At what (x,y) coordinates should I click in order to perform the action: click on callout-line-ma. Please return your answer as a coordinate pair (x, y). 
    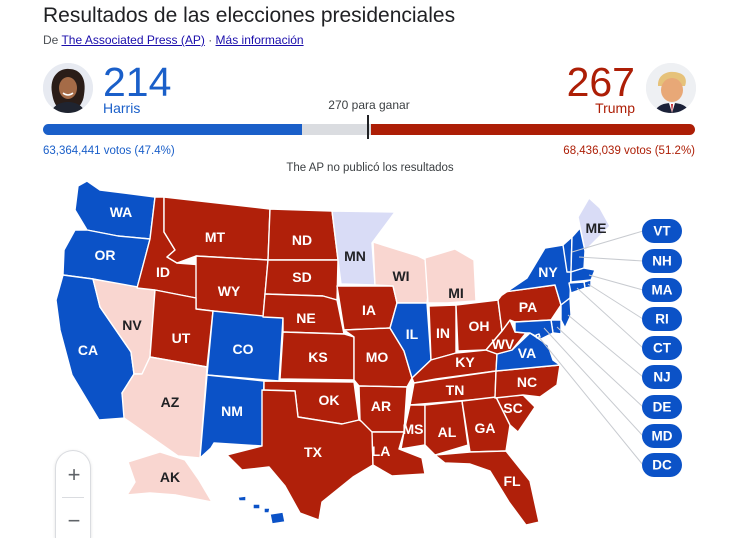
    Looking at the image, I should click on (616, 282).